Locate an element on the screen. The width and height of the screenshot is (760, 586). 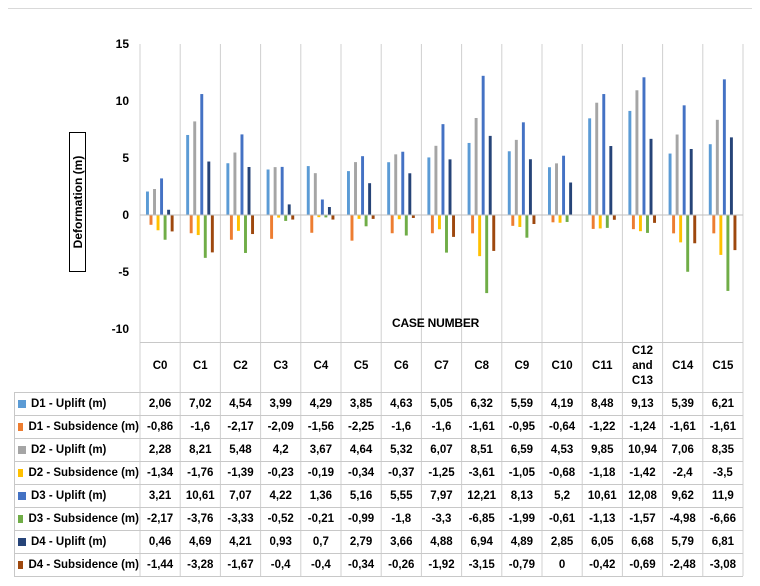
data-cell: 7,97 is located at coordinates (441, 495).